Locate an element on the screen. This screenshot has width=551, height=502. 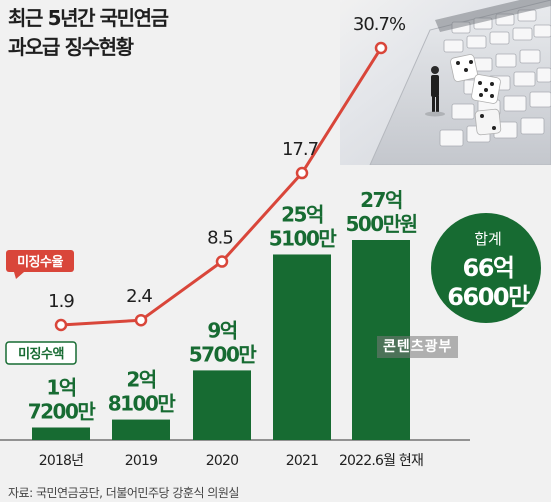
rate-label-2022: 30.7% is located at coordinates (379, 24).